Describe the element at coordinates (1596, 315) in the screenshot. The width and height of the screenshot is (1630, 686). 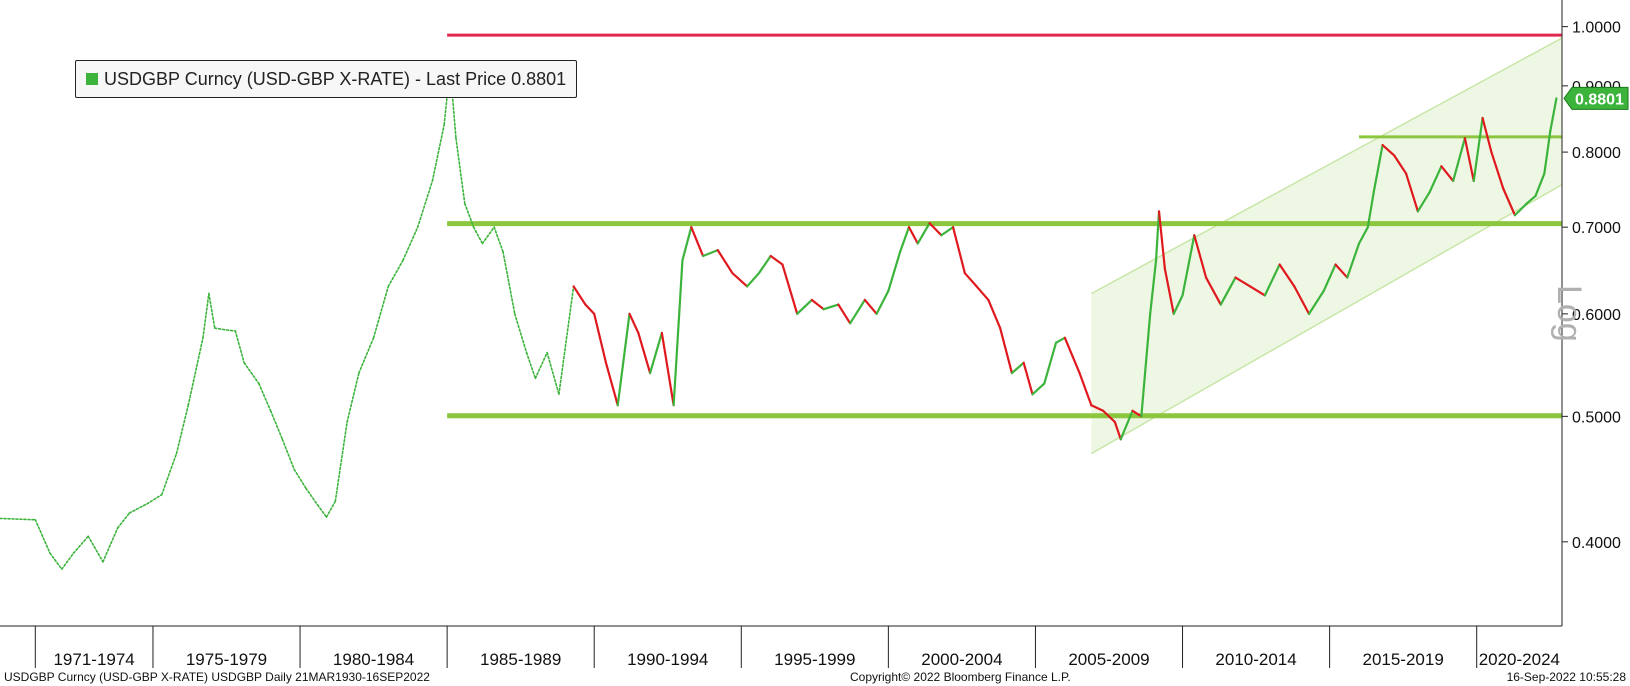
I see `y-tick-label-5: 0.6000` at that location.